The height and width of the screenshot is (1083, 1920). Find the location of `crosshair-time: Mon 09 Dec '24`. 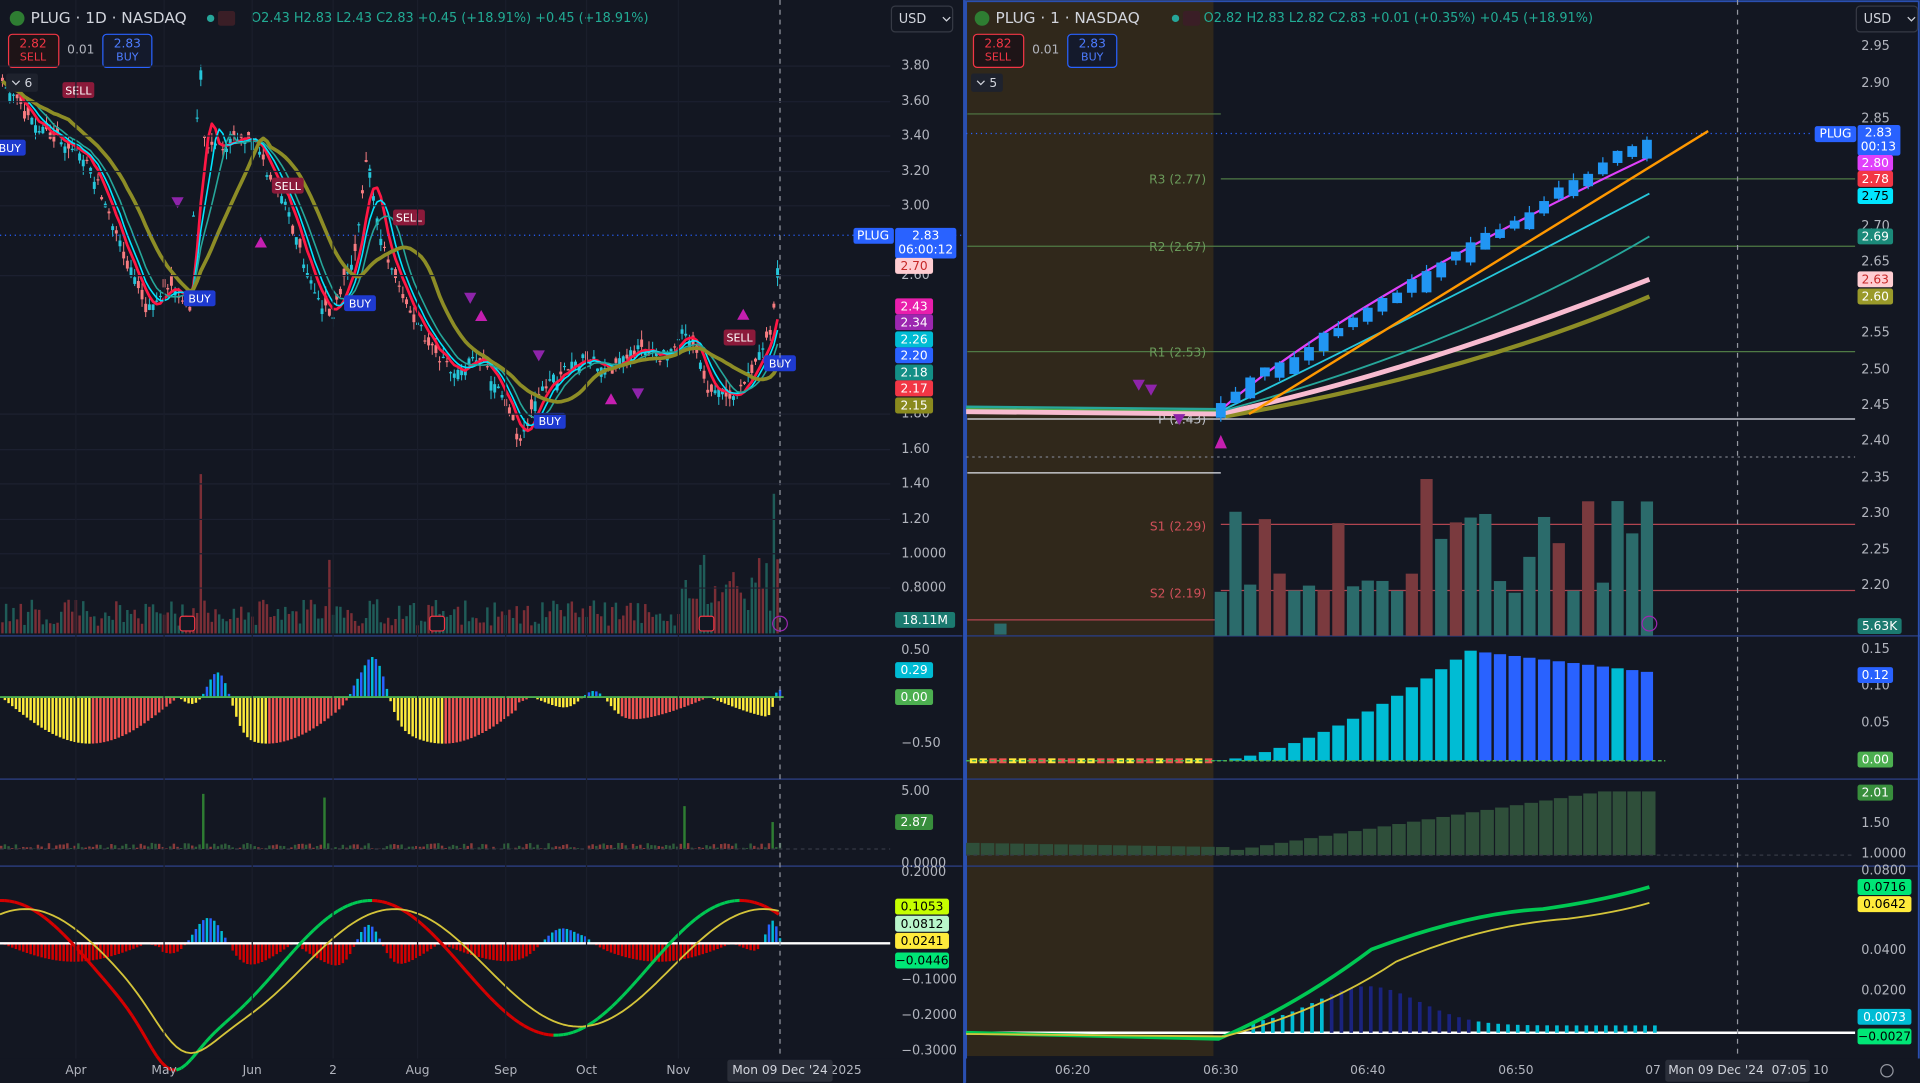

crosshair-time: Mon 09 Dec '24 is located at coordinates (780, 1070).